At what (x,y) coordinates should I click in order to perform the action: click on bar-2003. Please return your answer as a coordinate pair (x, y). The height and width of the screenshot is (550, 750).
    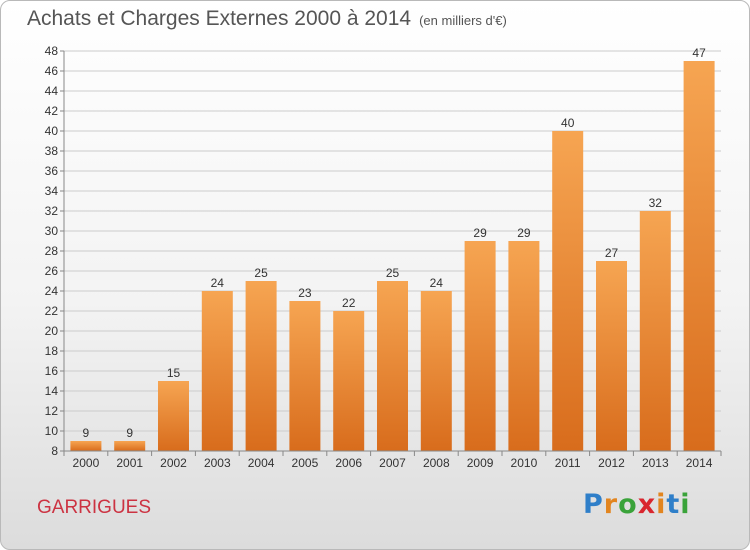
    Looking at the image, I should click on (217, 371).